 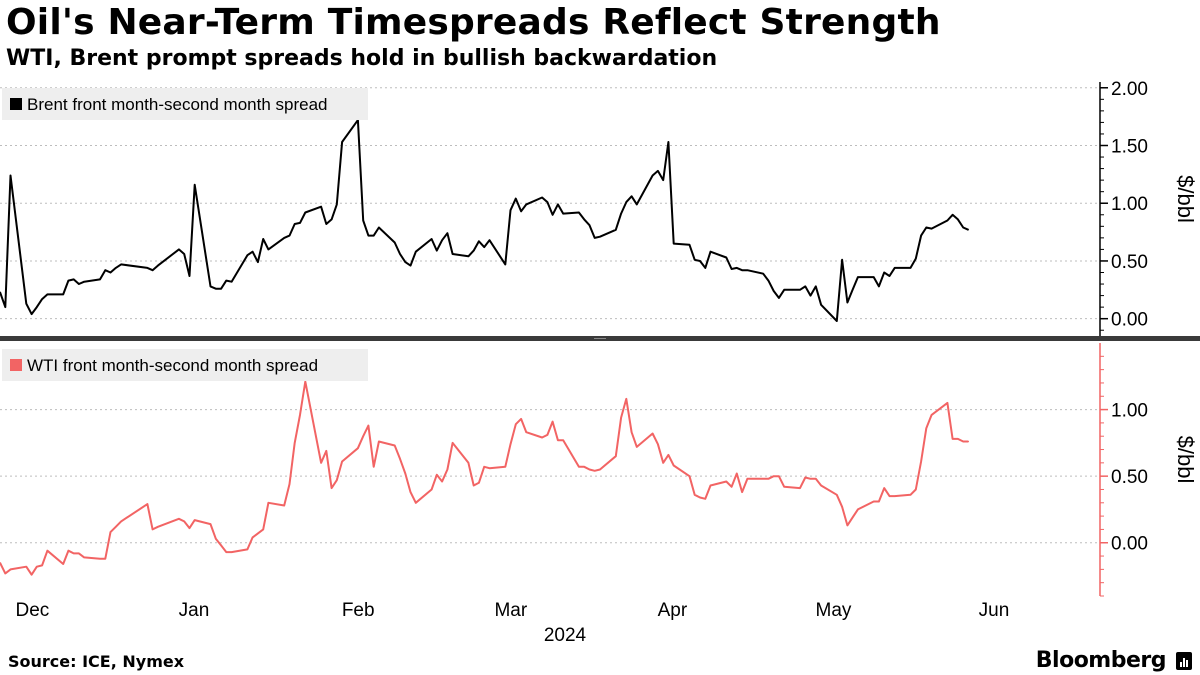 I want to click on brent-legend-label: Brent front month-second month spread, so click(x=177, y=104).